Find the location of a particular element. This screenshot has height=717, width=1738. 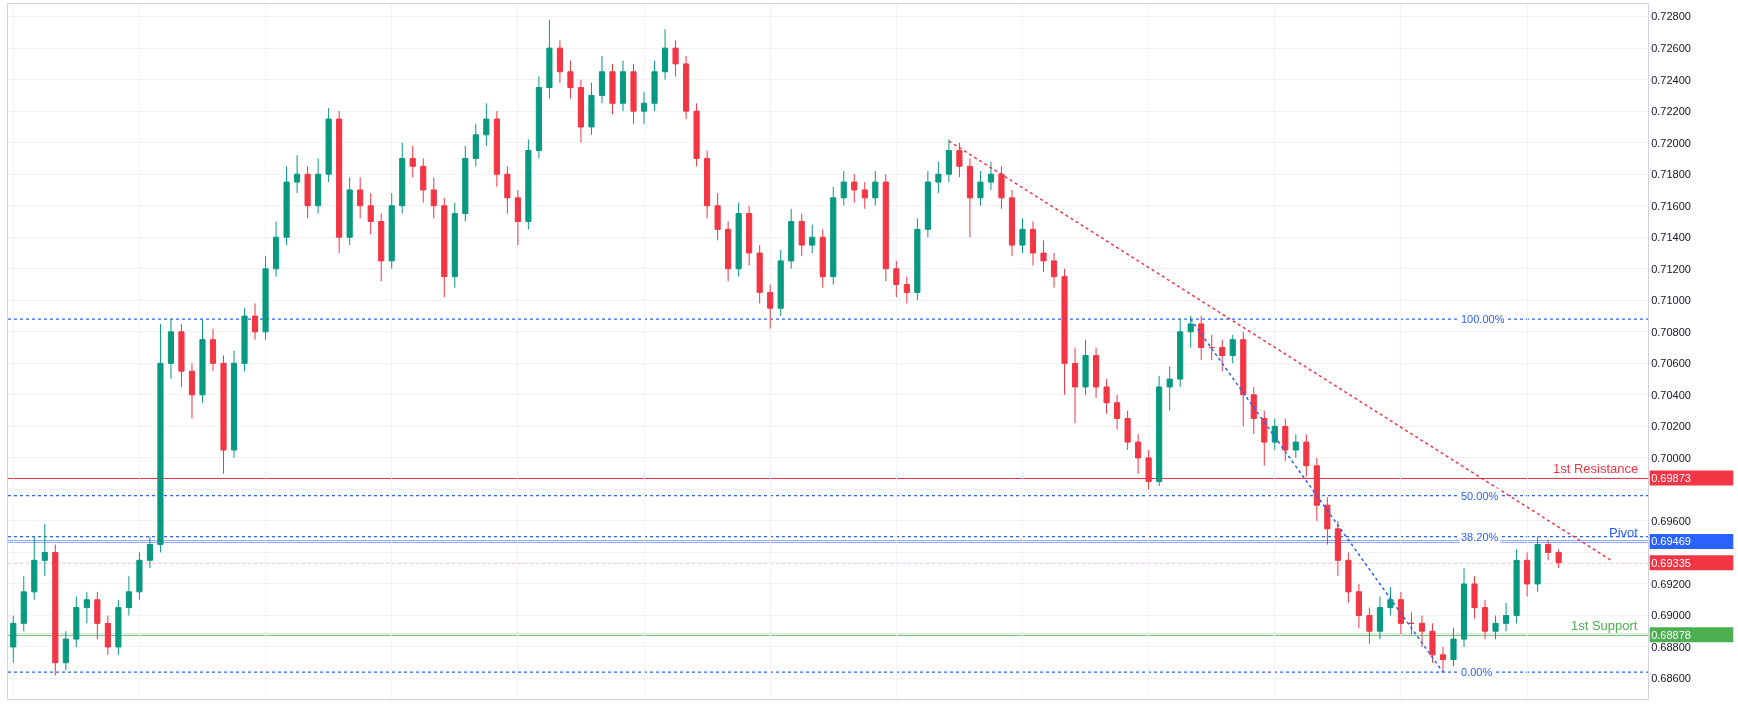

y-tick-label: 0.72800 is located at coordinates (1671, 16).